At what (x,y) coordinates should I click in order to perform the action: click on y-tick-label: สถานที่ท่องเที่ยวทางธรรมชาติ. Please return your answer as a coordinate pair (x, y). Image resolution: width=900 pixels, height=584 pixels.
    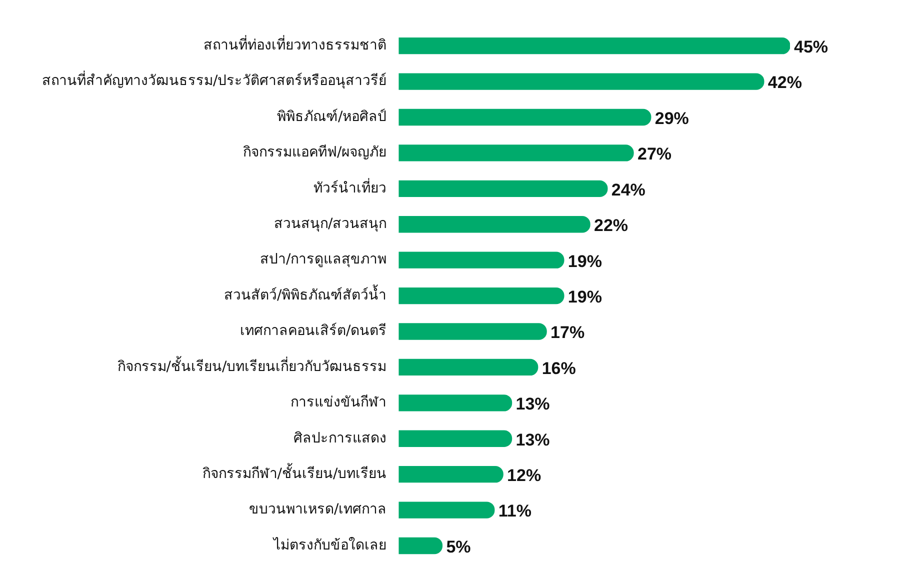
    Looking at the image, I should click on (295, 44).